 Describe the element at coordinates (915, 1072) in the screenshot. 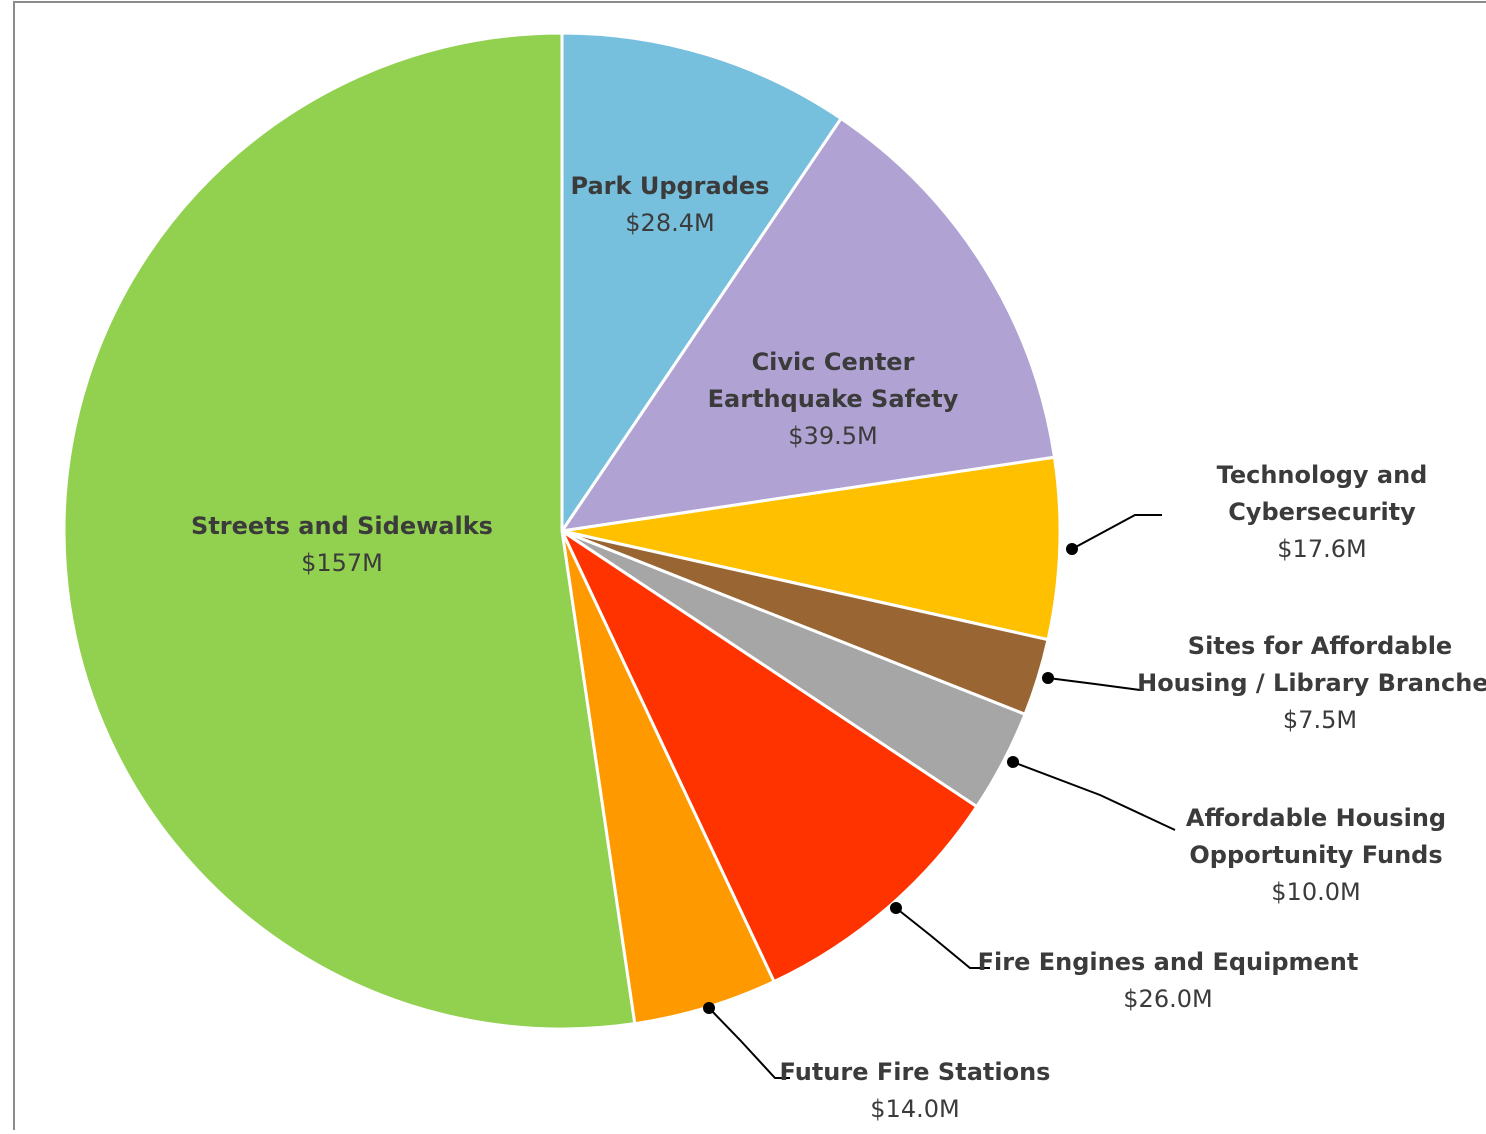

I see `slice-label-name: Future Fire Stations` at that location.